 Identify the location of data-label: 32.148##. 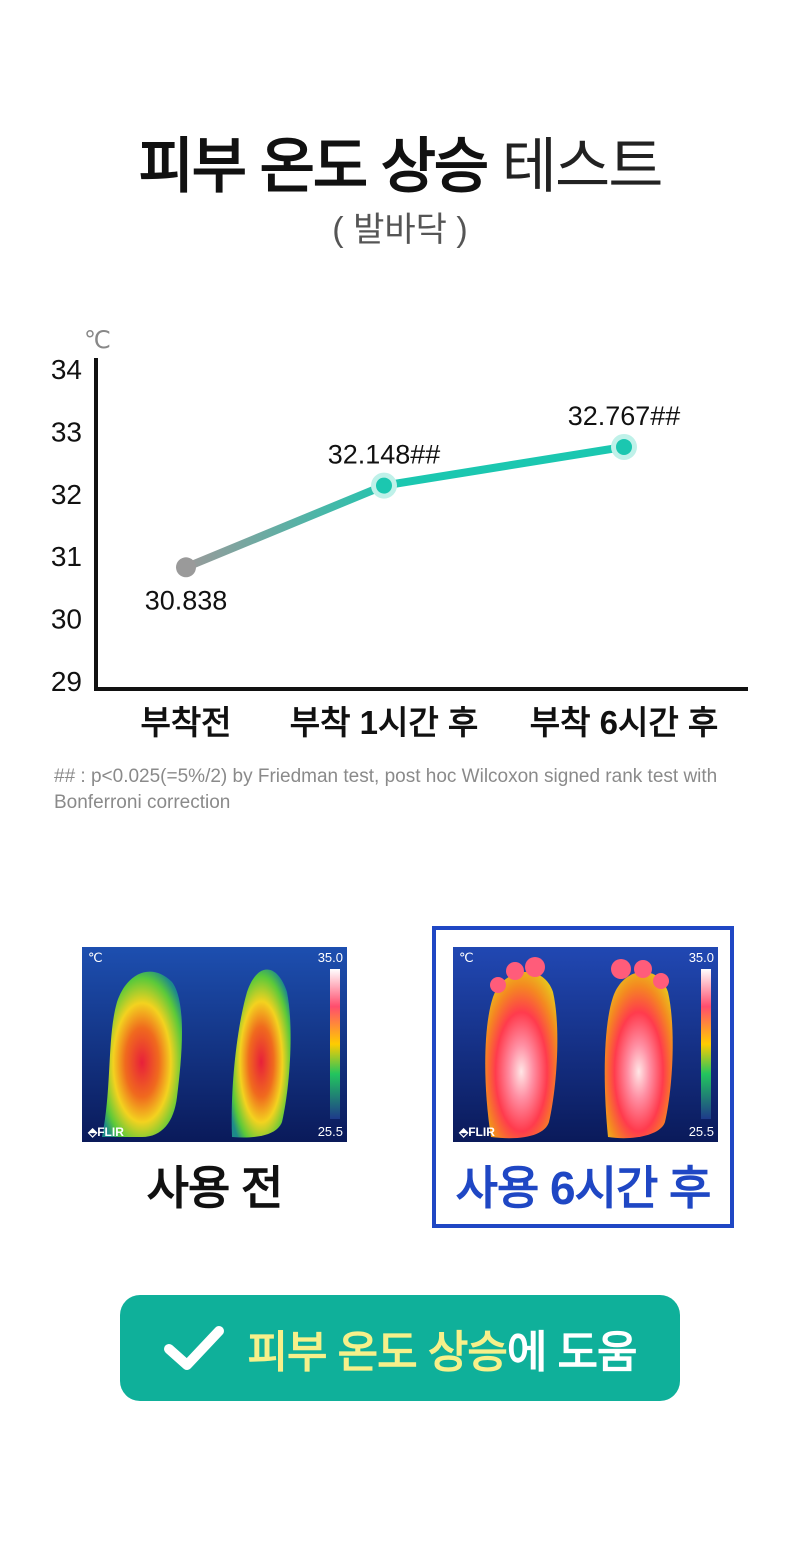
(384, 455).